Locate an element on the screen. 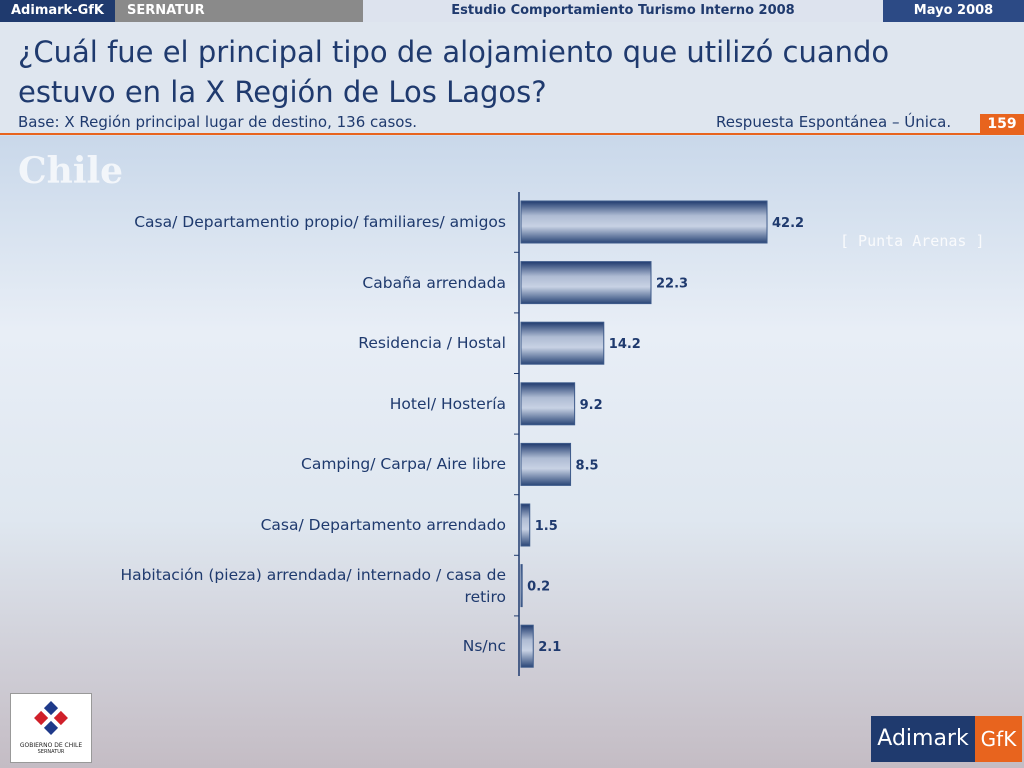 The image size is (1024, 768). brand: Adimark-GfK is located at coordinates (57, 11).